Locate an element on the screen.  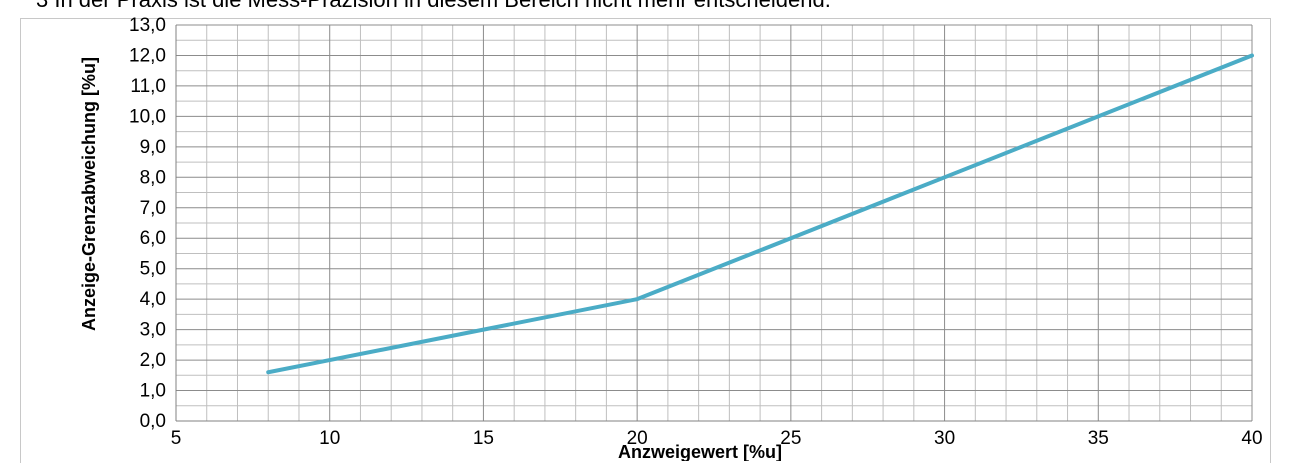
y-tick-label: 10,0 is located at coordinates (147, 116).